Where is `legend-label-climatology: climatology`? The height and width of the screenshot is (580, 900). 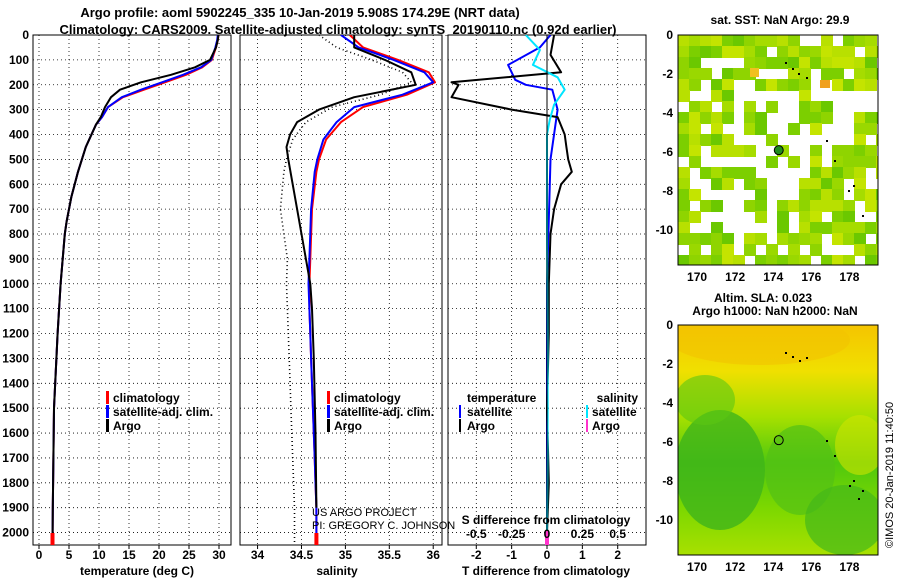 legend-label-climatology: climatology is located at coordinates (146, 398).